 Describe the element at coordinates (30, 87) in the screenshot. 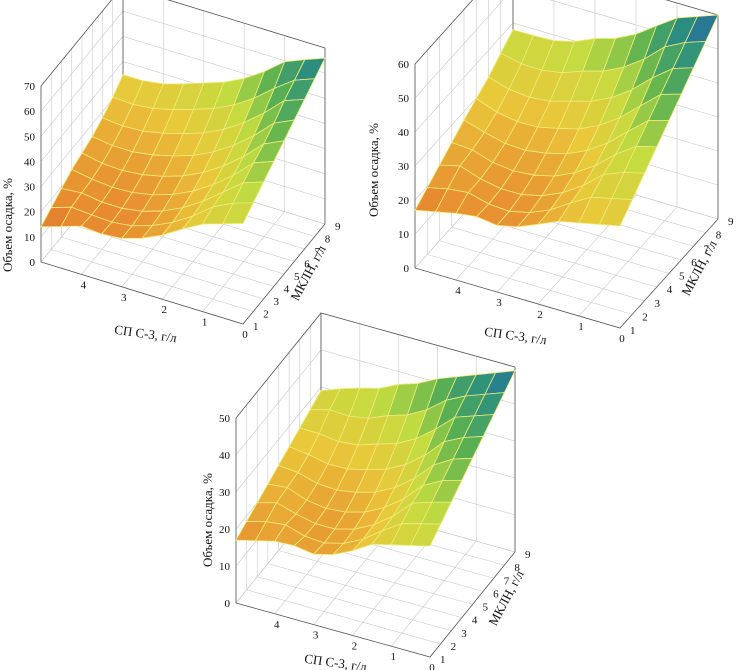

I see `z-tick-label: 70` at that location.